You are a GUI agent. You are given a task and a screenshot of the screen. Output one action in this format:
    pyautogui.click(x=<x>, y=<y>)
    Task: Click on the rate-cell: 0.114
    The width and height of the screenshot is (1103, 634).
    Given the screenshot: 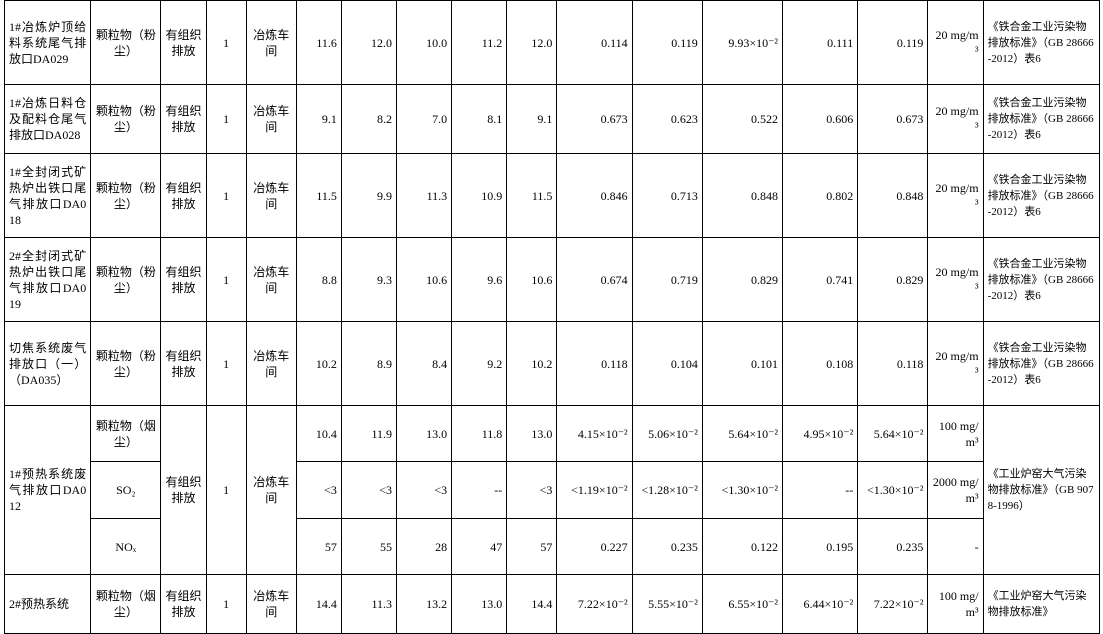 What is the action you would take?
    pyautogui.click(x=594, y=42)
    